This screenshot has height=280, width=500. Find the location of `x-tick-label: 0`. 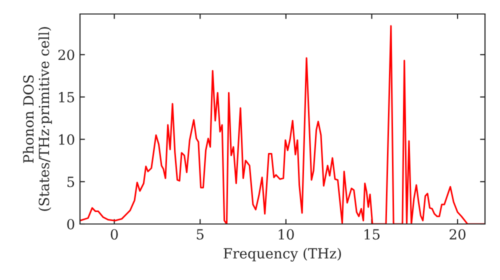

x-tick-label: 0 is located at coordinates (114, 234).